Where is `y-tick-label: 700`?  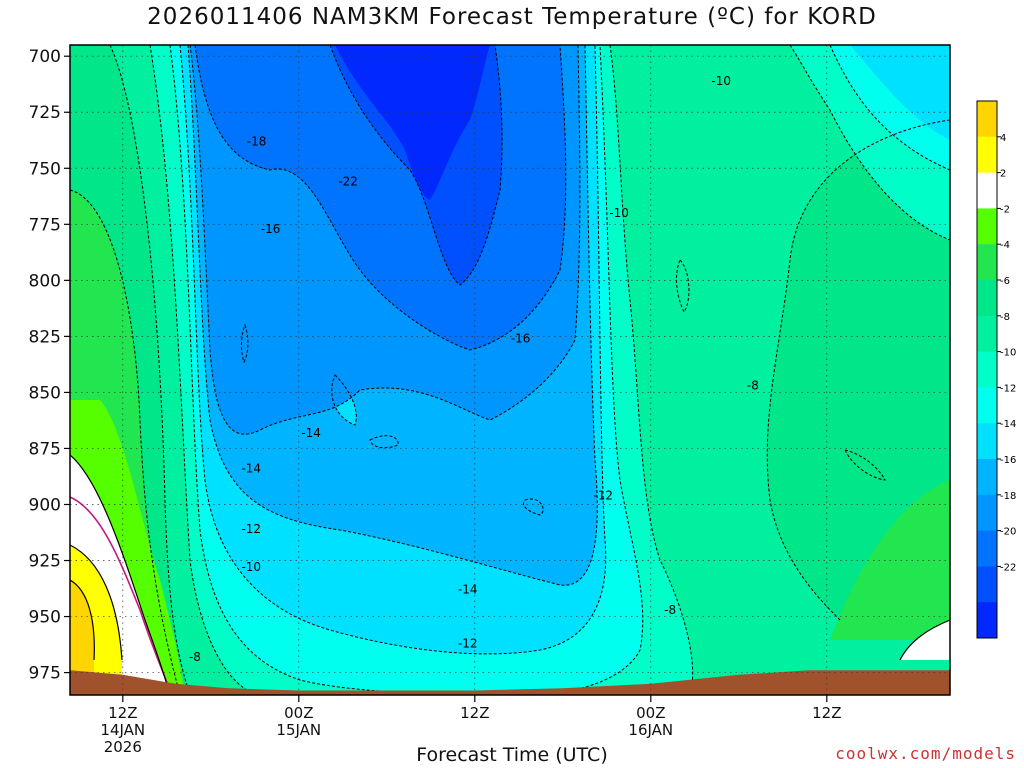
y-tick-label: 700 is located at coordinates (45, 57).